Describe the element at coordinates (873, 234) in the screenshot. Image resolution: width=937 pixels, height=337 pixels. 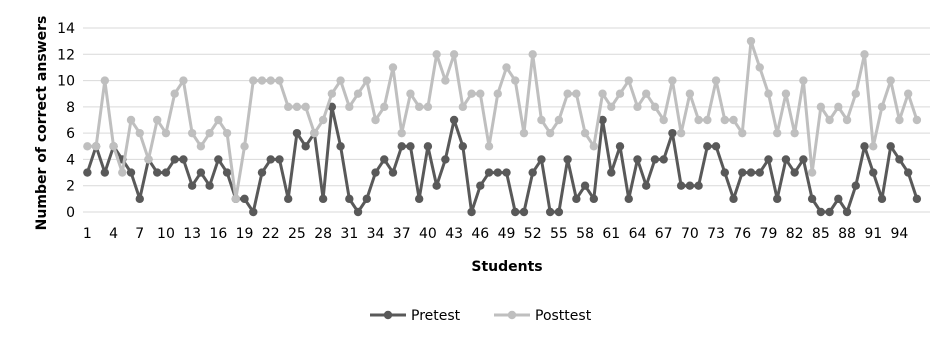
I see `x-tick-label-30: 91` at that location.